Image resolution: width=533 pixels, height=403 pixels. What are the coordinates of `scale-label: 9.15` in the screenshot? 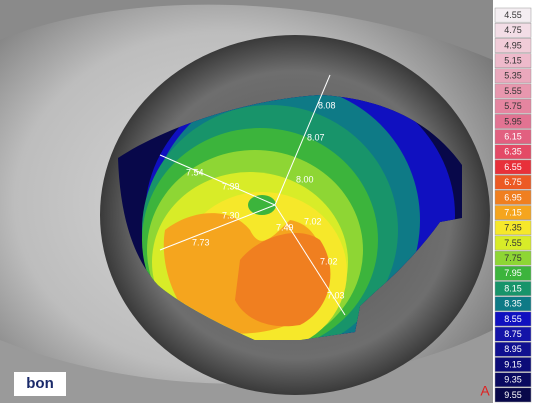 It's located at (513, 364).